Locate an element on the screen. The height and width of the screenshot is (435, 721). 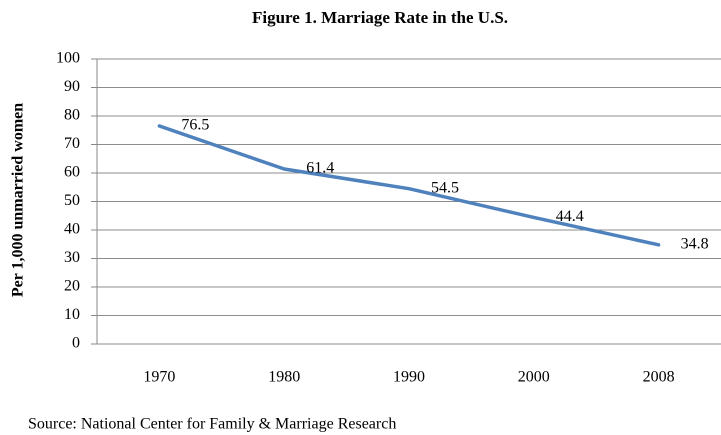
data-label: 44.4 is located at coordinates (570, 216).